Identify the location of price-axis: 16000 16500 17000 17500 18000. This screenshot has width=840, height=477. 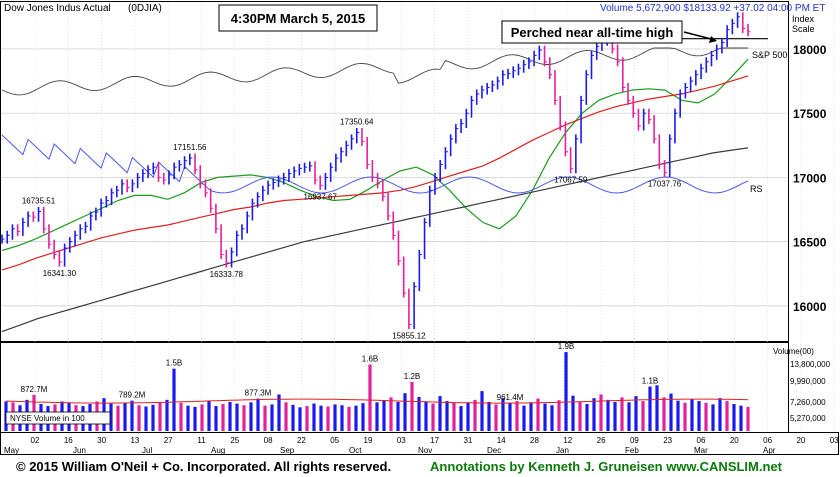
(810, 178).